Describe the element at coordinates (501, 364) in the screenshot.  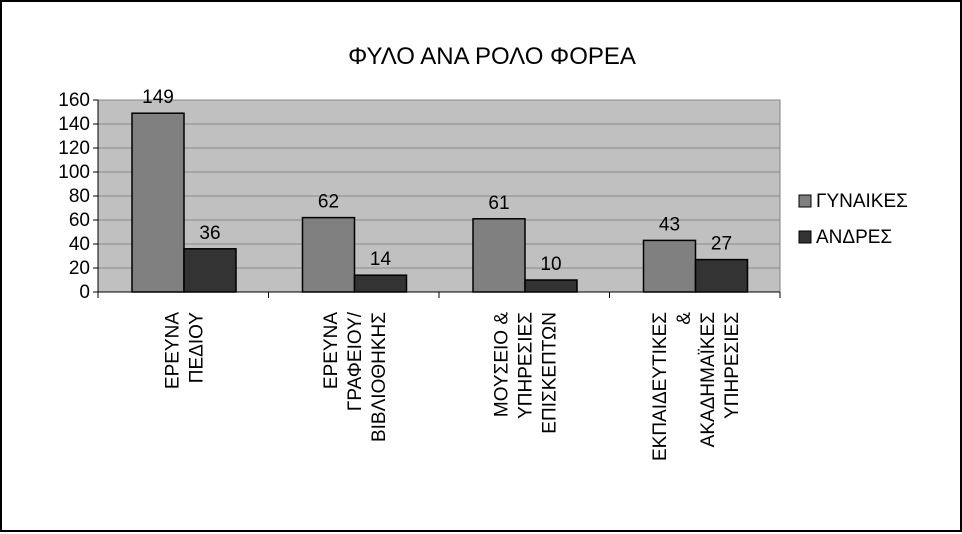
I see `category-label-line: ΜΟΥΣΕΙΟ &` at that location.